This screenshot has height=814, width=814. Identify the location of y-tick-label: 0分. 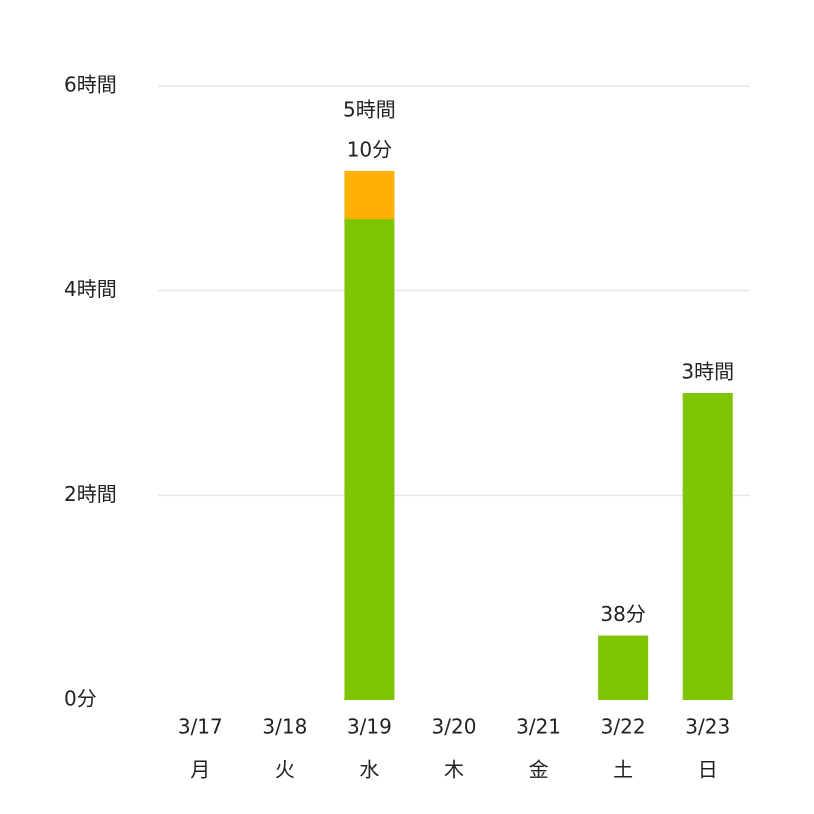
(80, 699).